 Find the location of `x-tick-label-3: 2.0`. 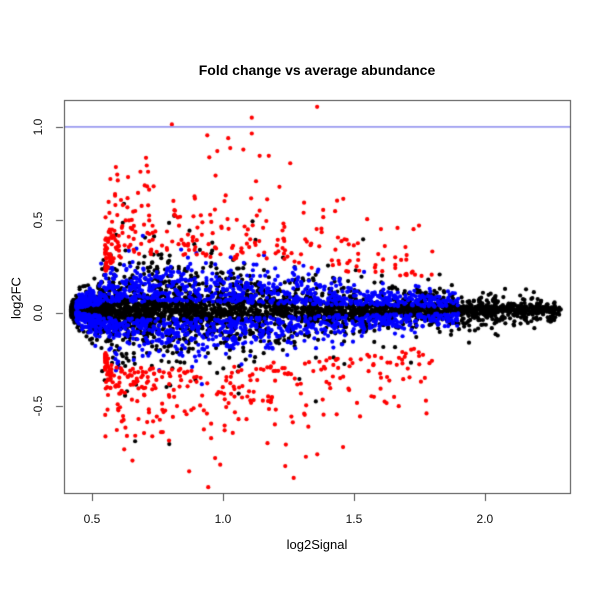

x-tick-label-3: 2.0 is located at coordinates (485, 519).